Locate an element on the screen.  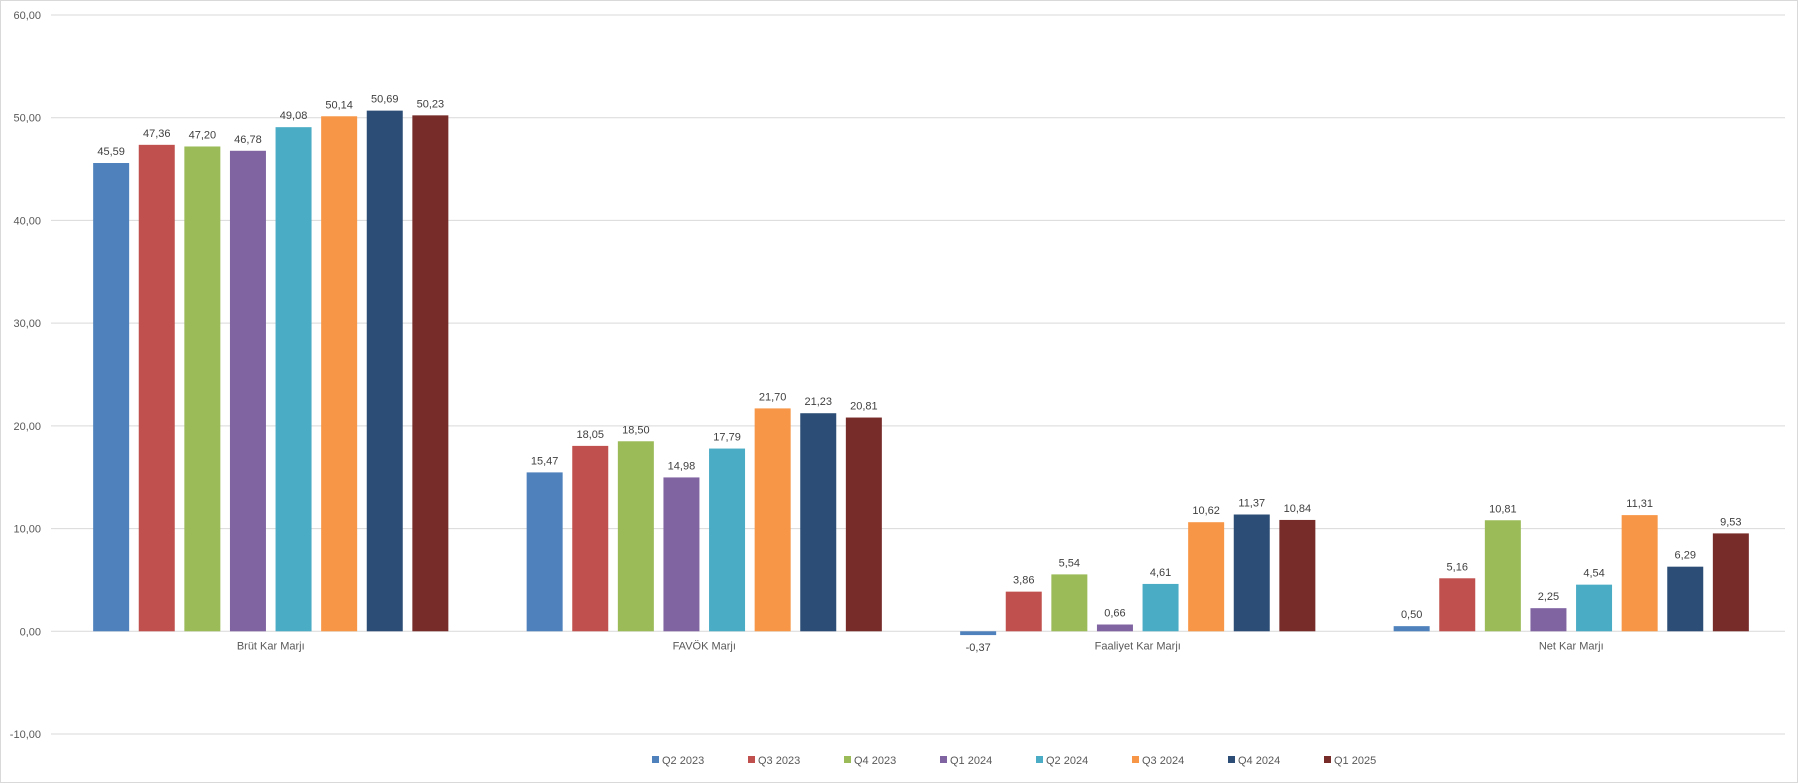
legend-label: Q3 2024 is located at coordinates (1163, 761).